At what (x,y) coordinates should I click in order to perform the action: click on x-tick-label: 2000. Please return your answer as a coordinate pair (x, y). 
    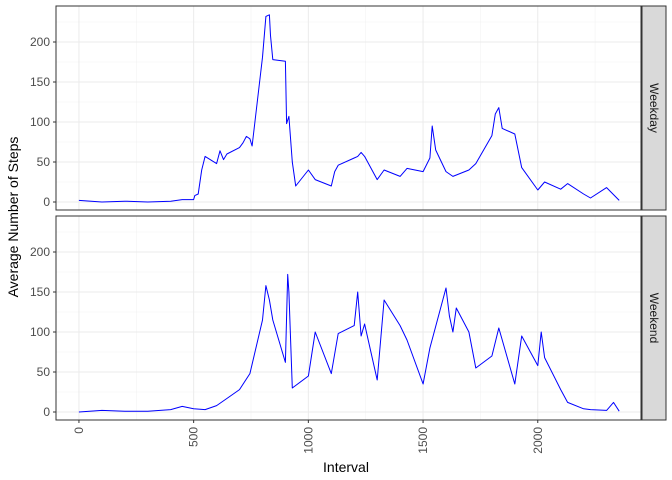
    Looking at the image, I should click on (538, 440).